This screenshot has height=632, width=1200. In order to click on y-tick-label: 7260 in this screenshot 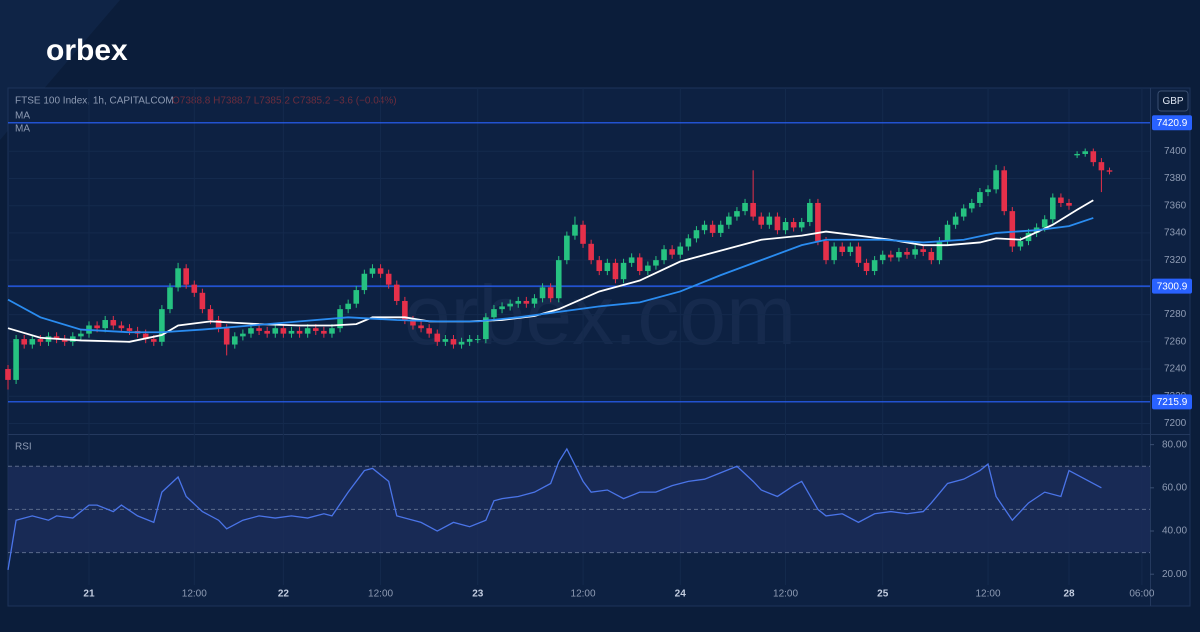, I will do `click(1175, 341)`.